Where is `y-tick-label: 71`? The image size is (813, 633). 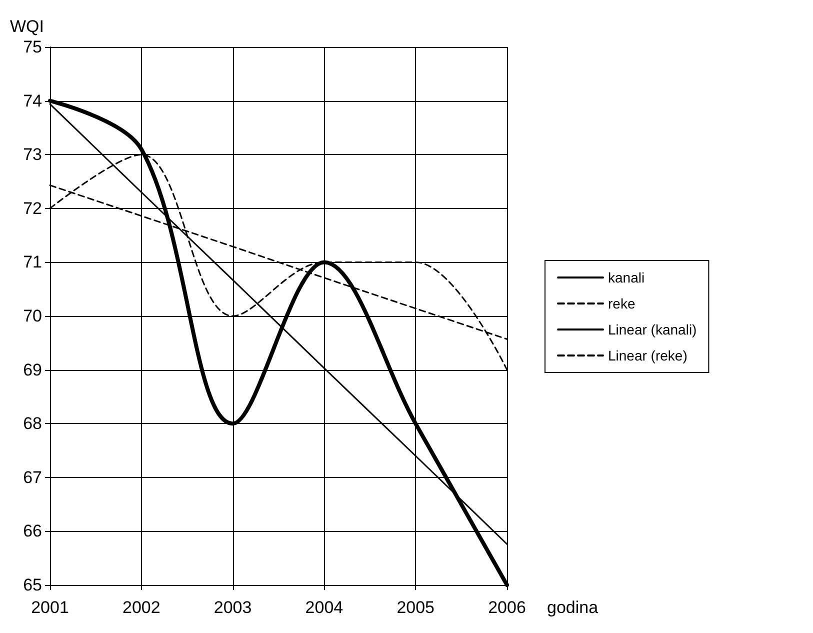
y-tick-label: 71 is located at coordinates (32, 262).